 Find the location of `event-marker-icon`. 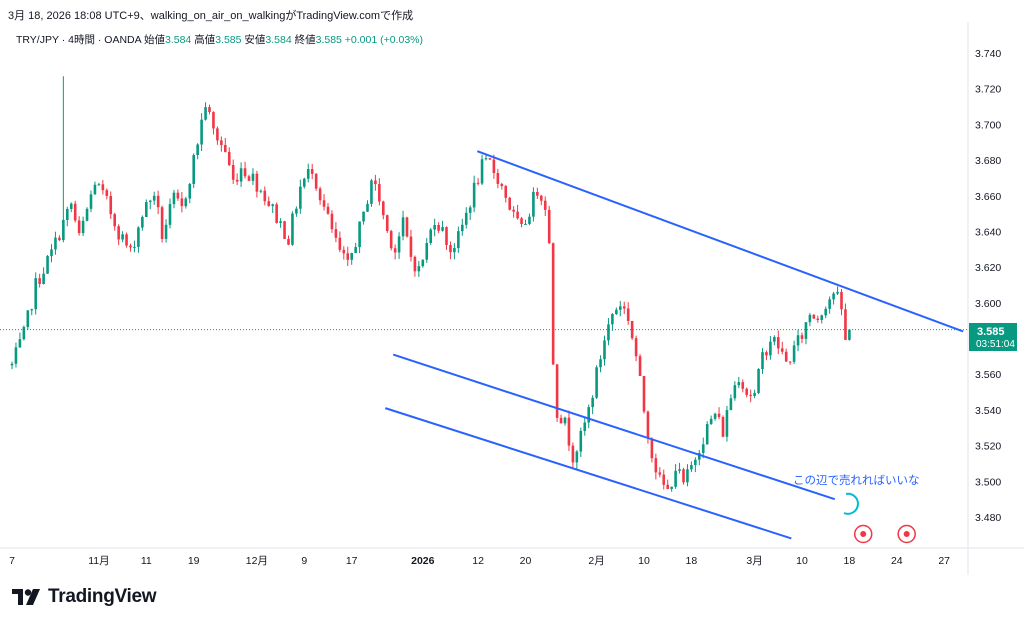

event-marker-icon is located at coordinates (863, 534).